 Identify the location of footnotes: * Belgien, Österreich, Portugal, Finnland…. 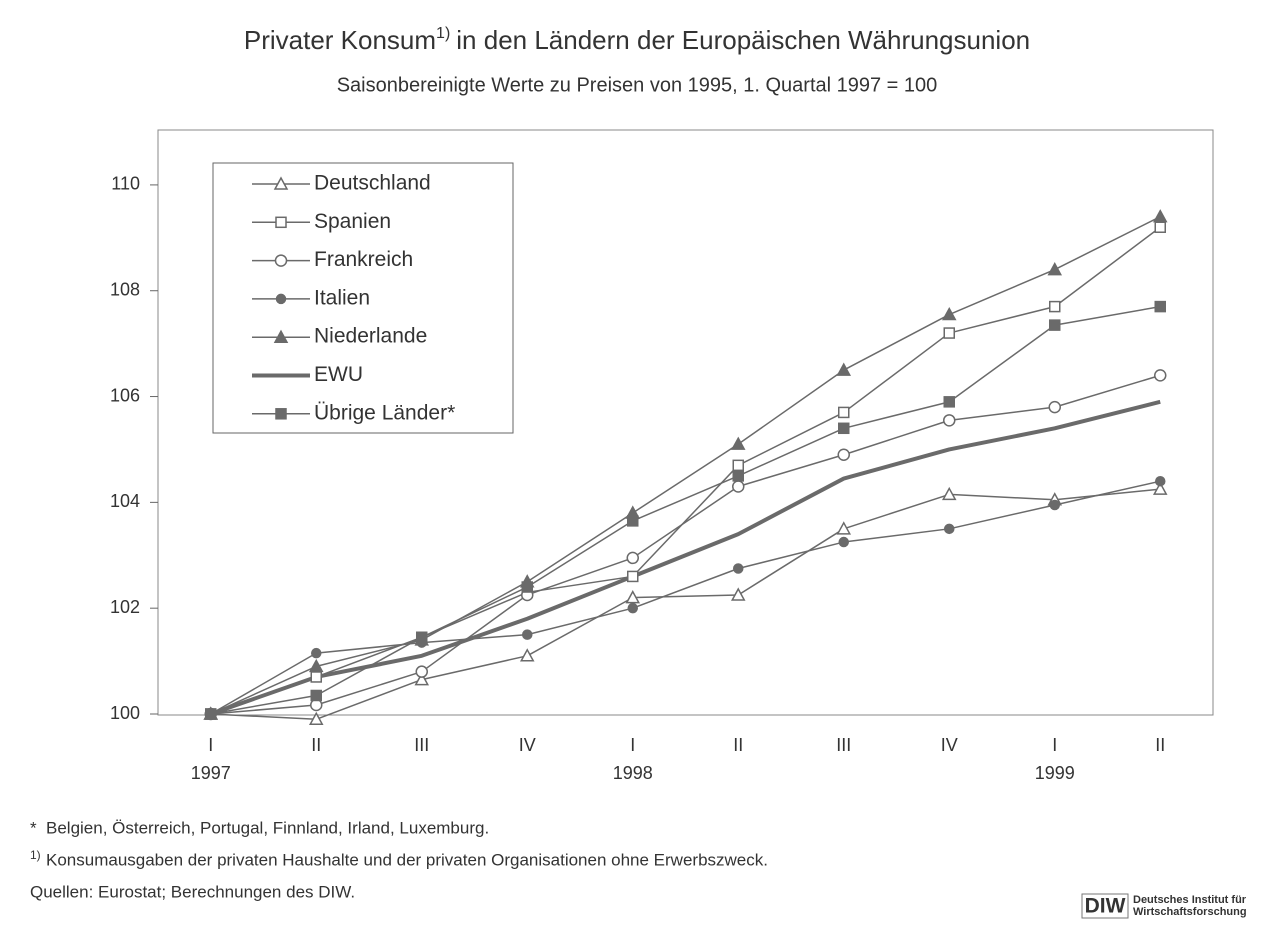
(399, 859).